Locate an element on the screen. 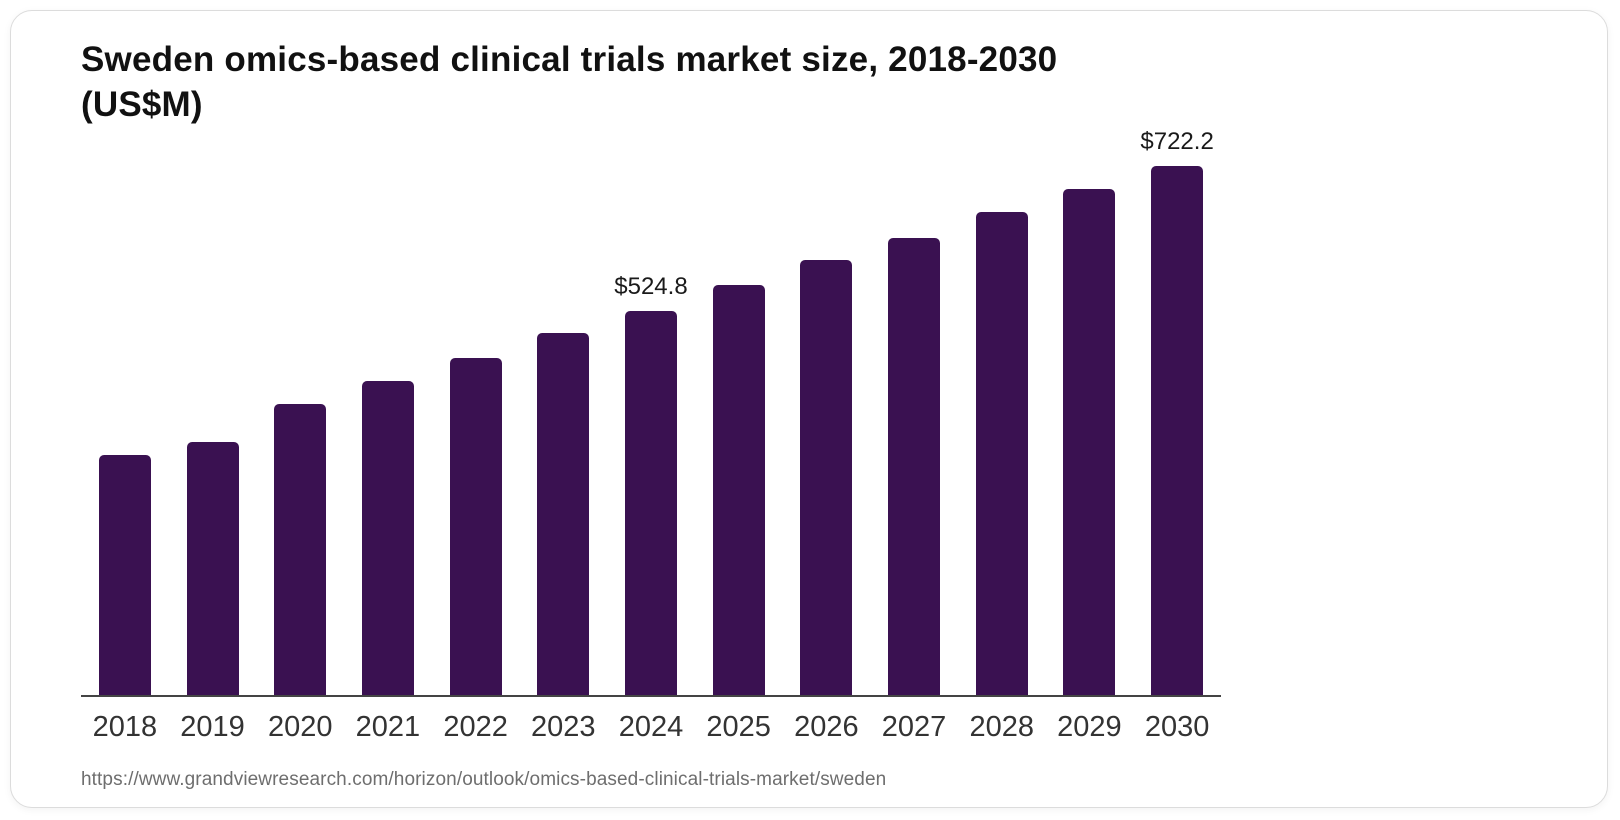 This screenshot has height=820, width=1620. x-tick-2020: 2020 is located at coordinates (300, 727).